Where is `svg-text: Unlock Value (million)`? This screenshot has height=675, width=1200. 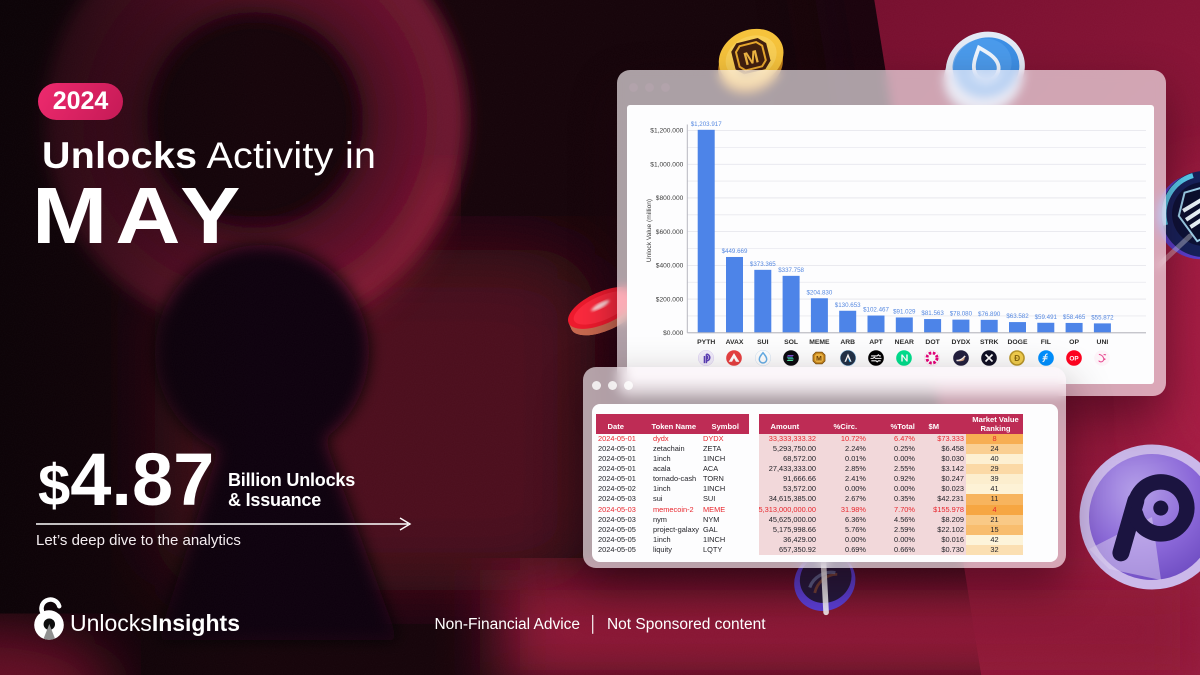 svg-text: Unlock Value (million) is located at coordinates (649, 229).